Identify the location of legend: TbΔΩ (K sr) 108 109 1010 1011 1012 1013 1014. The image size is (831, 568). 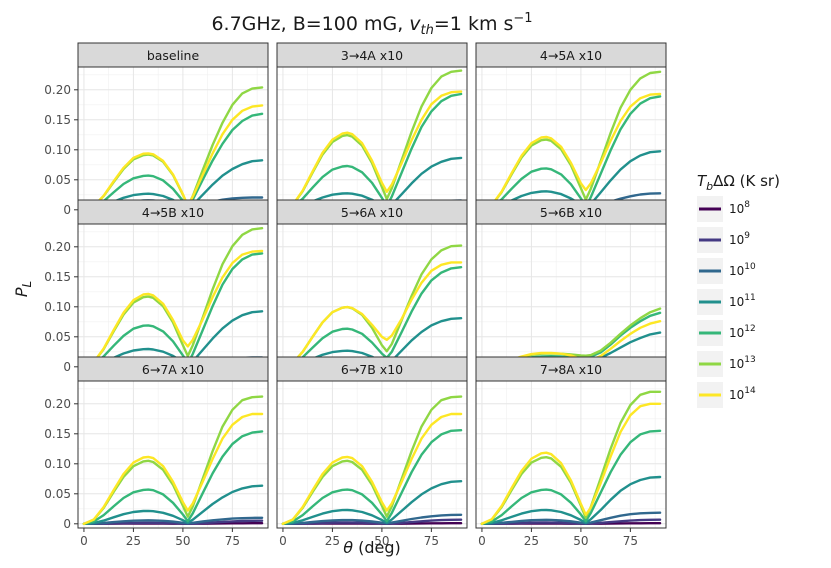
(738, 290).